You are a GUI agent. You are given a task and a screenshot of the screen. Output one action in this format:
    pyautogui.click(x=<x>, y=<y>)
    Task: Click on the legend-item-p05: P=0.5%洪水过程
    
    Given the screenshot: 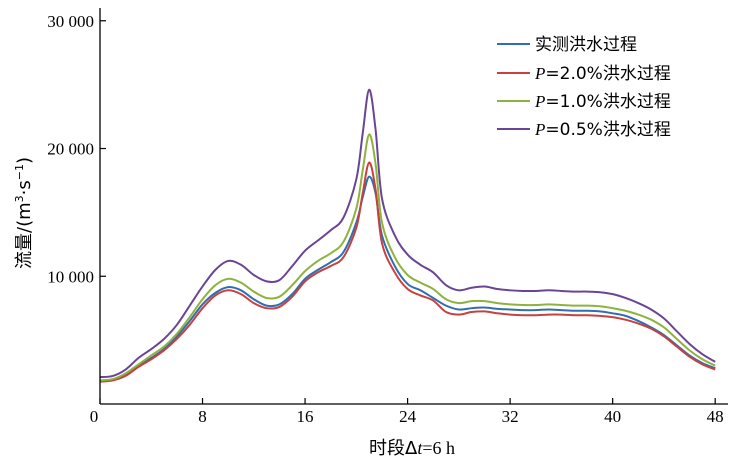 What is the action you would take?
    pyautogui.click(x=584, y=130)
    